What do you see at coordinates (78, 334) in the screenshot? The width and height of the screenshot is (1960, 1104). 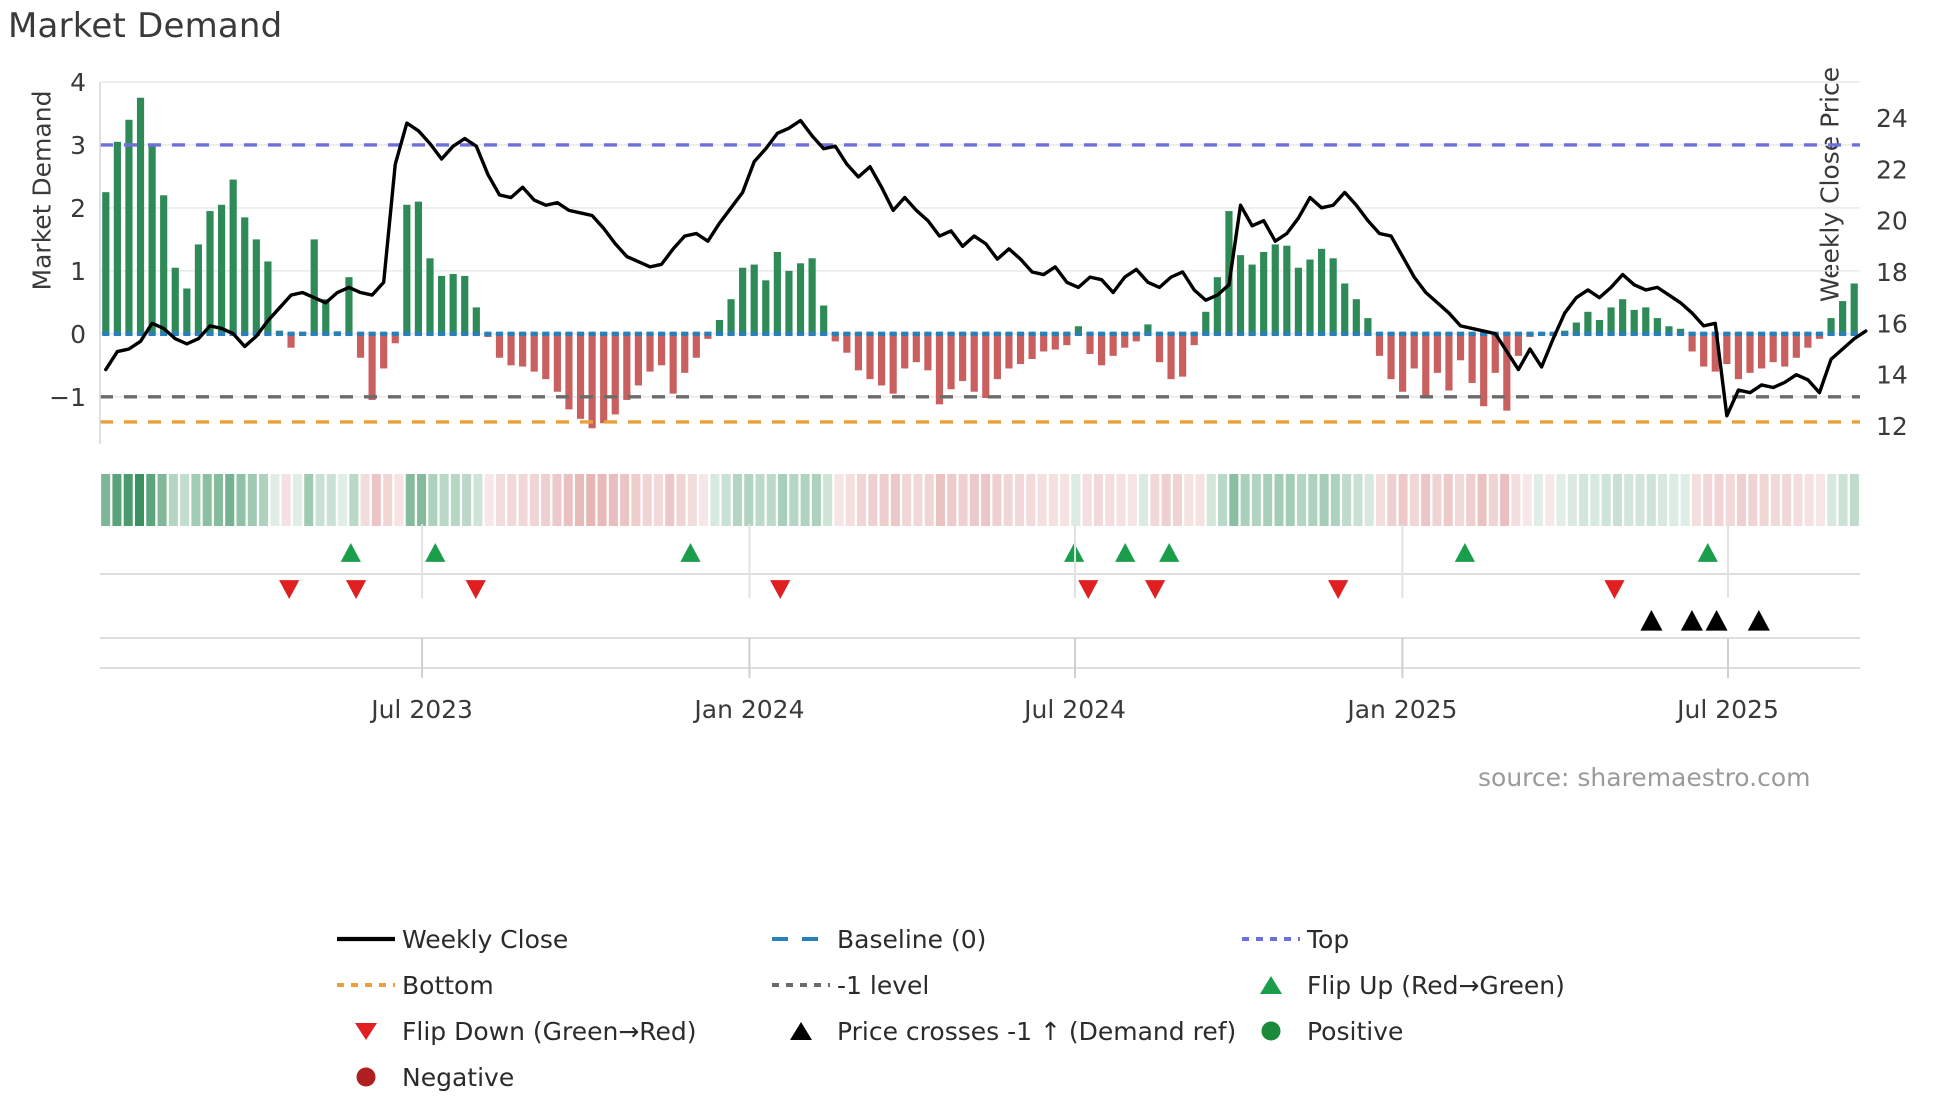 I see `svg-text: 0` at bounding box center [78, 334].